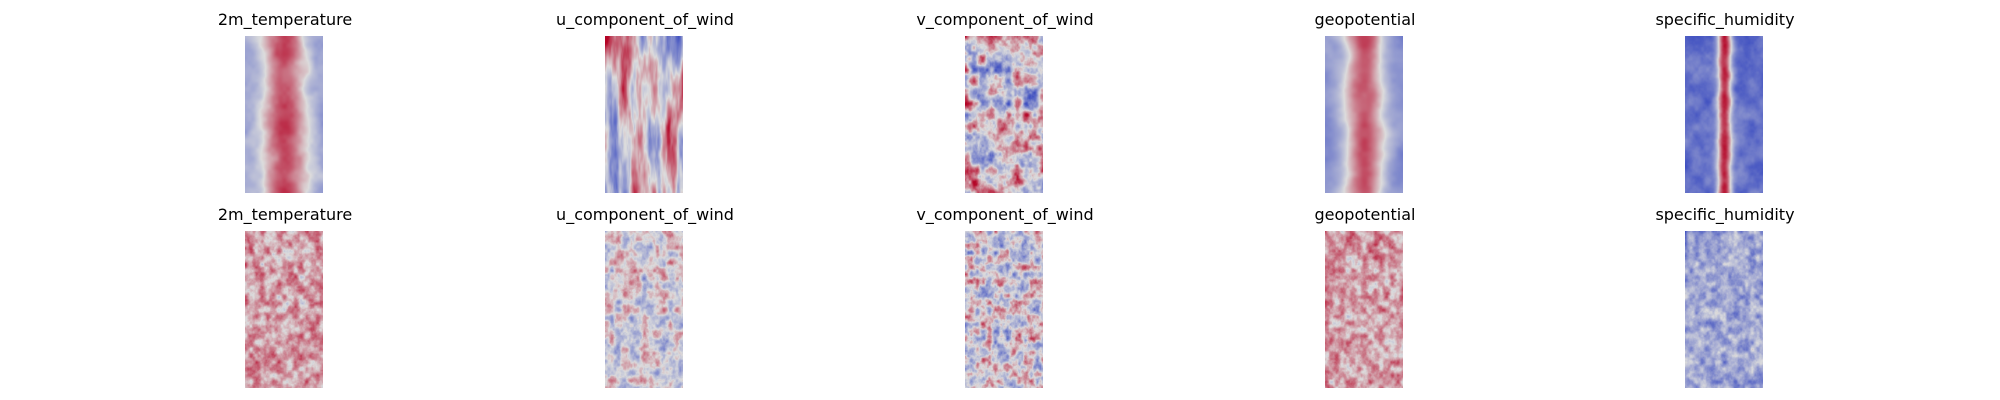  I want to click on panel-geopotential-row1: geopotential, so click(1365, 105).